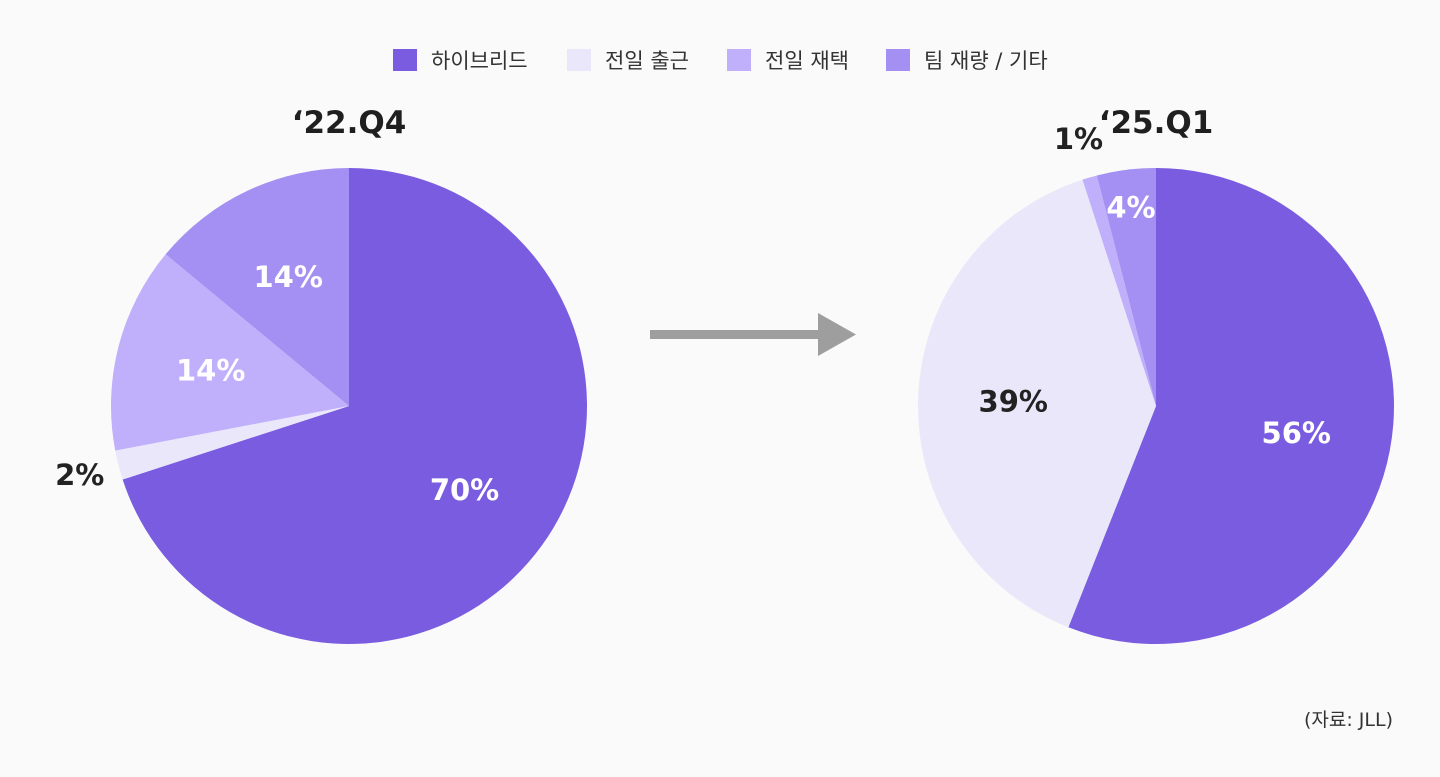  Describe the element at coordinates (405, 60) in the screenshot. I see `legend-swatch-hybrid` at that location.